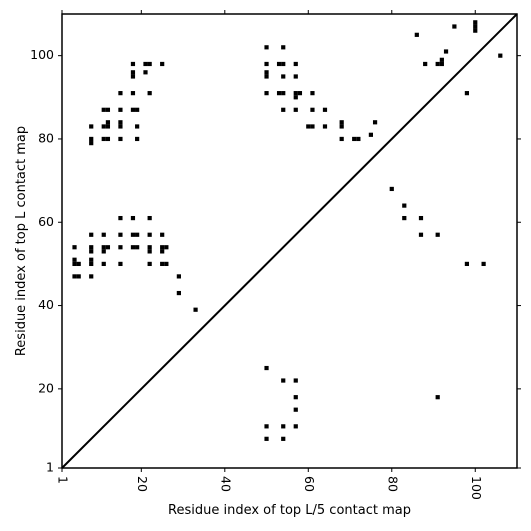 The height and width of the screenshot is (531, 531). Describe the element at coordinates (476, 488) in the screenshot. I see `x-tick-label: 100` at that location.